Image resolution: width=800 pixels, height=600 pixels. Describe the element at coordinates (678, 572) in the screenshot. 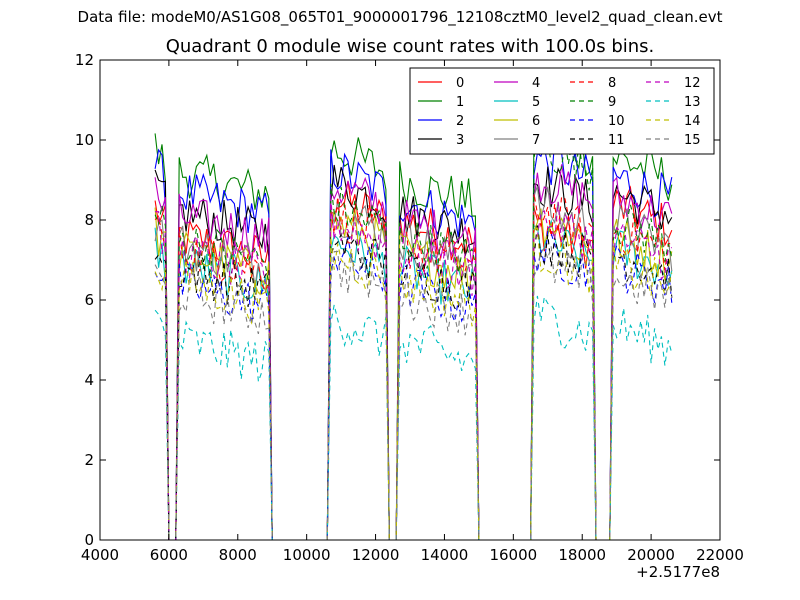

I see `x-axis-offset-label: +2.5177e8` at that location.